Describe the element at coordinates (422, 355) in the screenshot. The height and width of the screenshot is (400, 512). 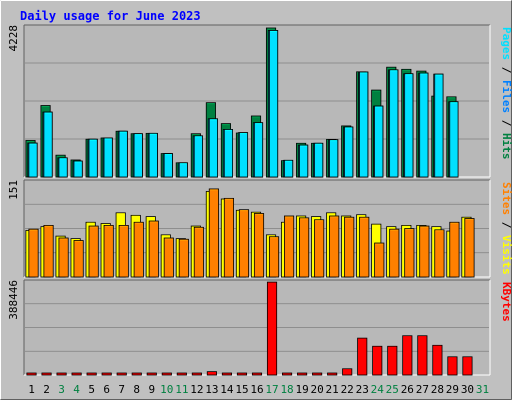
I see `bar-kbytes-day-27-face` at that location.